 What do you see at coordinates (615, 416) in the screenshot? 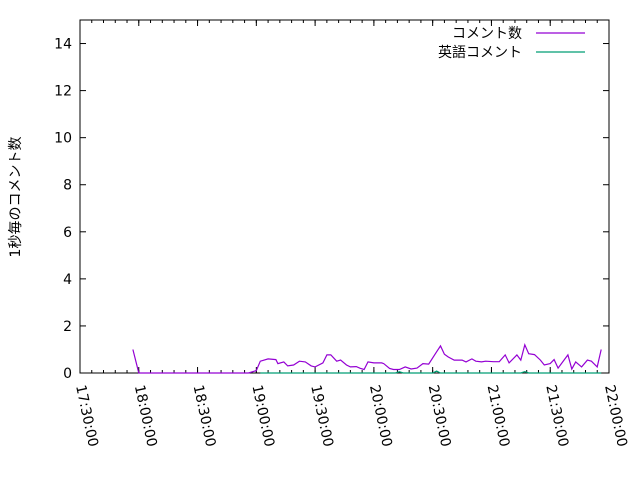
I see `x-tick-label: 22:00:00` at bounding box center [615, 416].